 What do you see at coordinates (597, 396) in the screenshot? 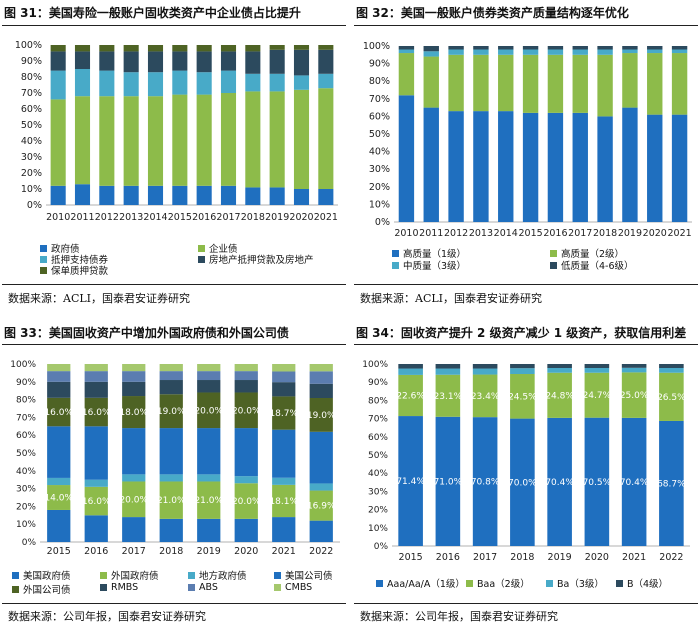
I see `data-label: 24.7%` at bounding box center [597, 396].